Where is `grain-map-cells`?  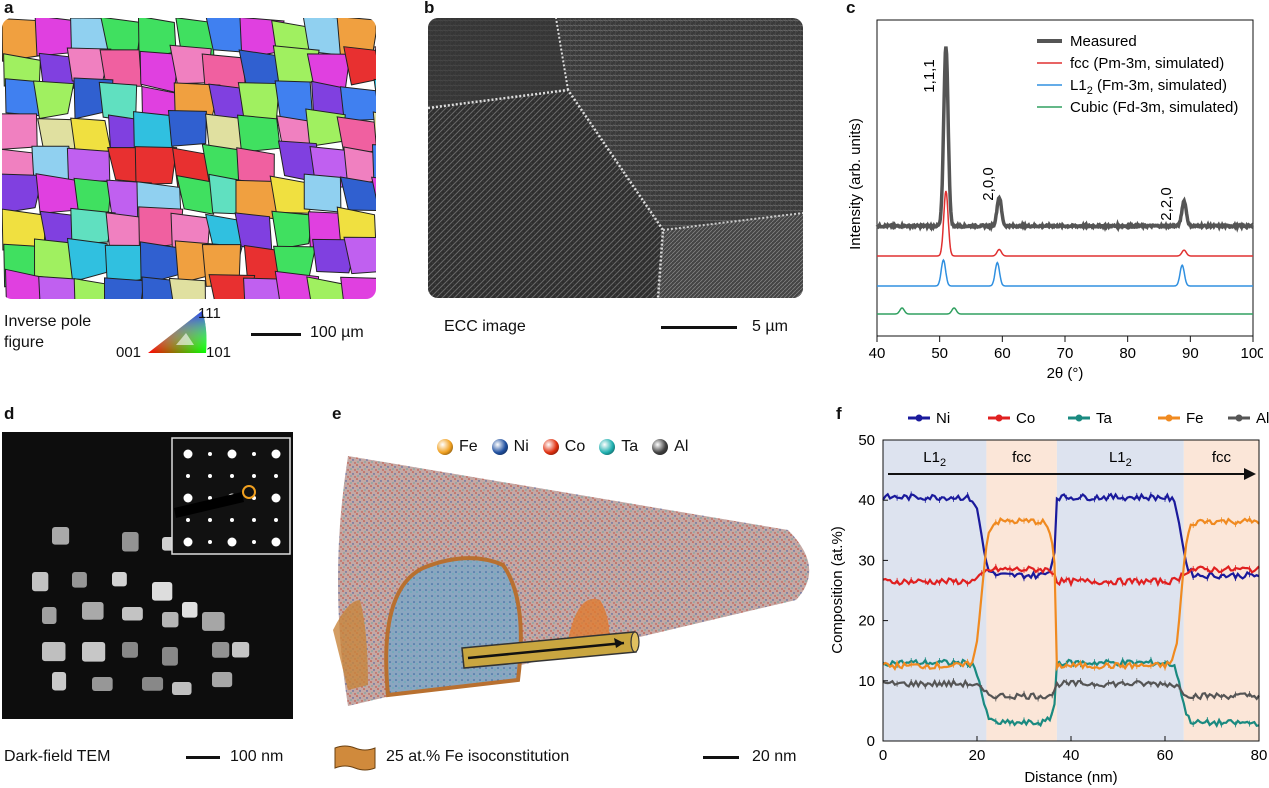
grain-map-cells is located at coordinates (189, 158).